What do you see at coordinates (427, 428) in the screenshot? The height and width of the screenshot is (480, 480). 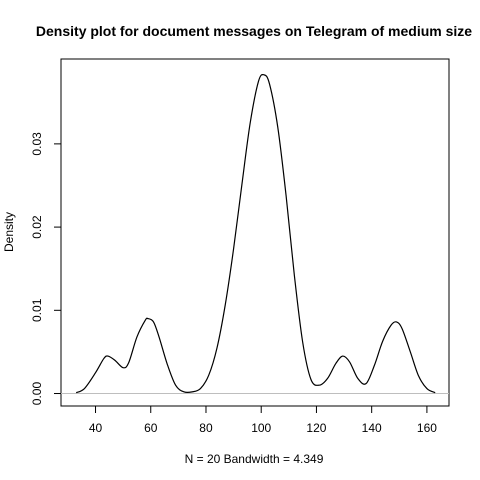 I see `x-tick-label: 160` at bounding box center [427, 428].